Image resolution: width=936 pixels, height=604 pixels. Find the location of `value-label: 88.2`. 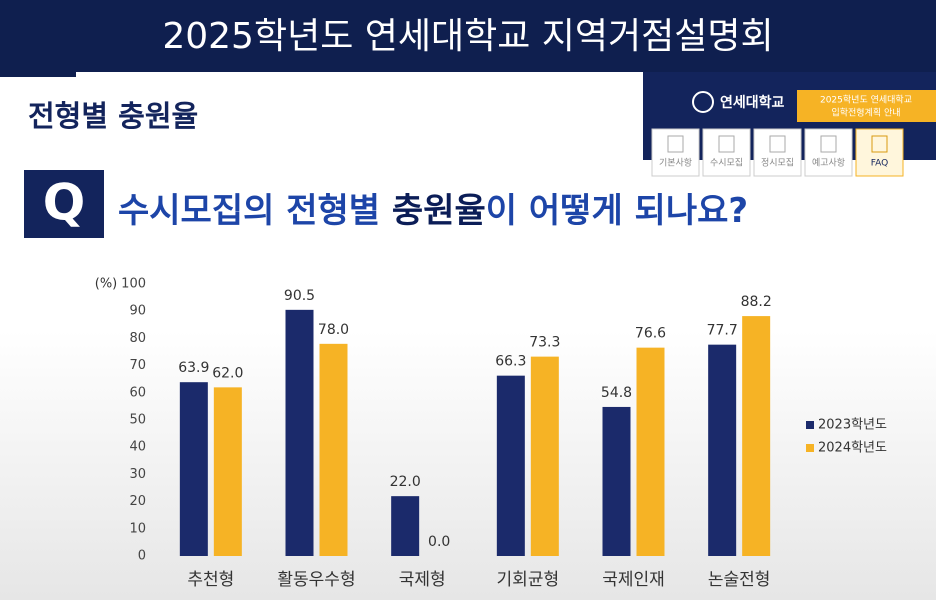

value-label: 88.2 is located at coordinates (756, 302).